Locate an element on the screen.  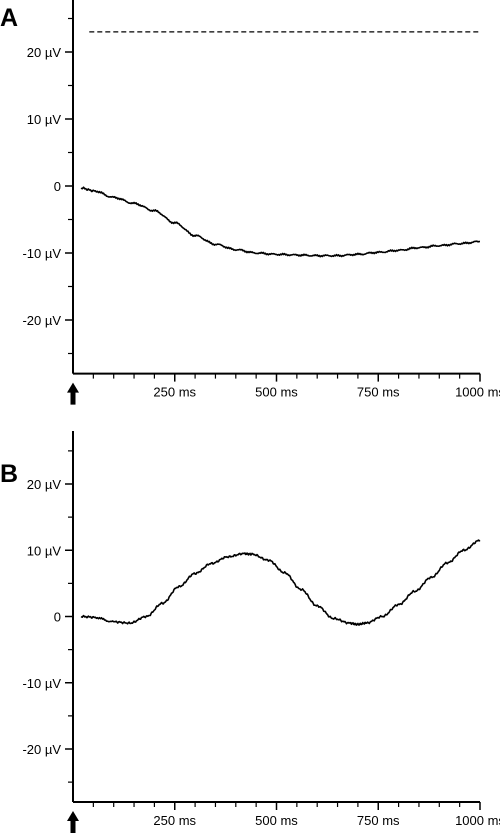
panel-label: A is located at coordinates (9, 18).